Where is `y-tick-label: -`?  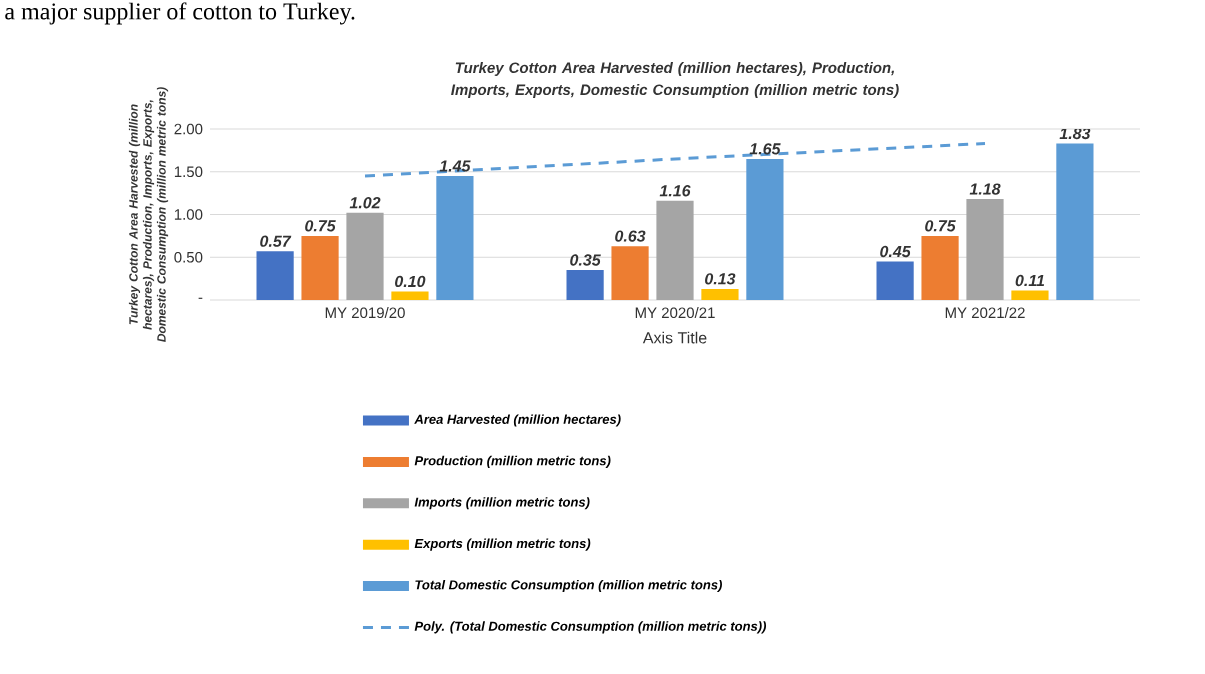
y-tick-label: - is located at coordinates (200, 298).